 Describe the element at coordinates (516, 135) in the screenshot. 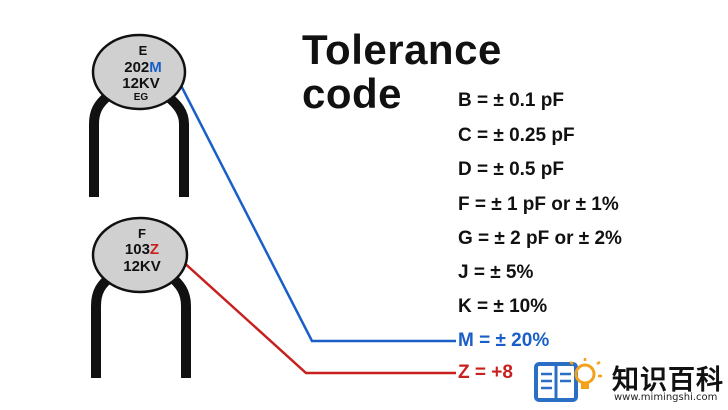

I see `code-item-c: C = ± 0.25 pF` at that location.